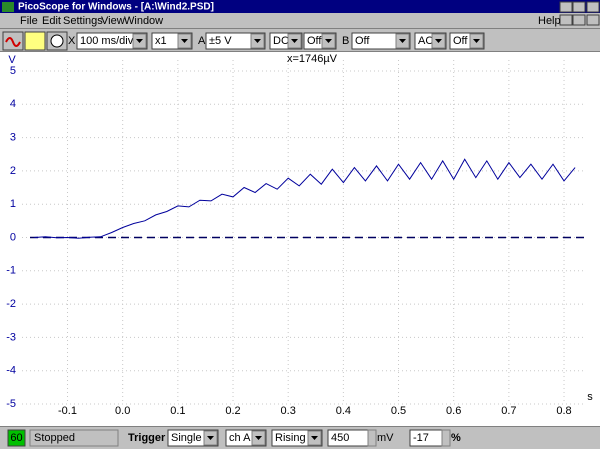  What do you see at coordinates (312, 59) in the screenshot?
I see `annotation: x=1746µV` at bounding box center [312, 59].